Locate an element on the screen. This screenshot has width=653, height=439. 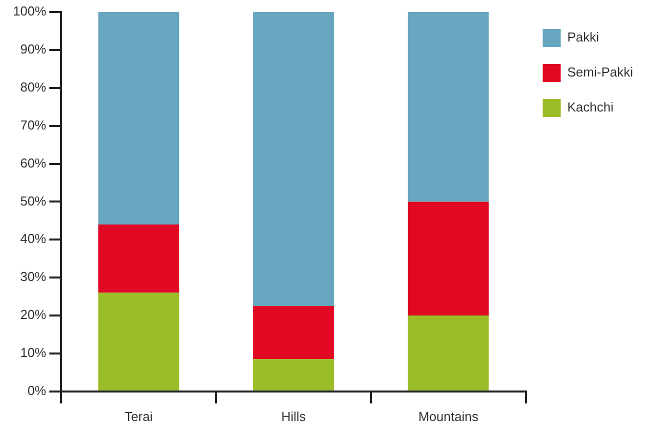
x-tick-label: Mountains is located at coordinates (448, 416).